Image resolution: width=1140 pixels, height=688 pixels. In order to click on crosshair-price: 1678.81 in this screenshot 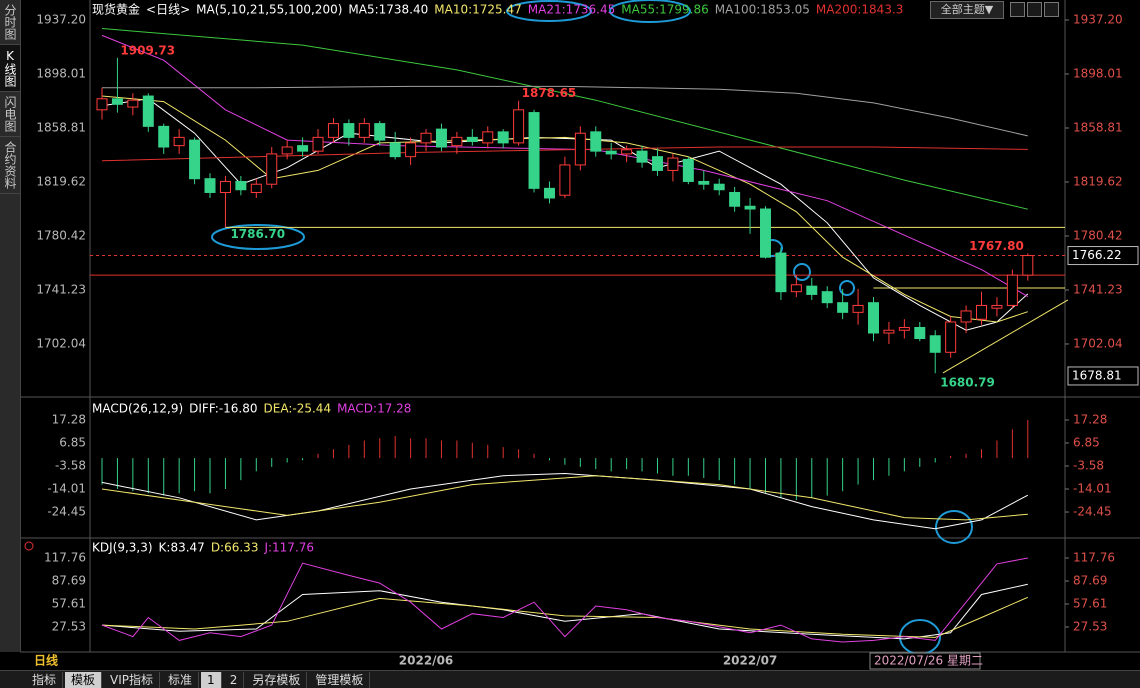, I will do `click(1097, 375)`.